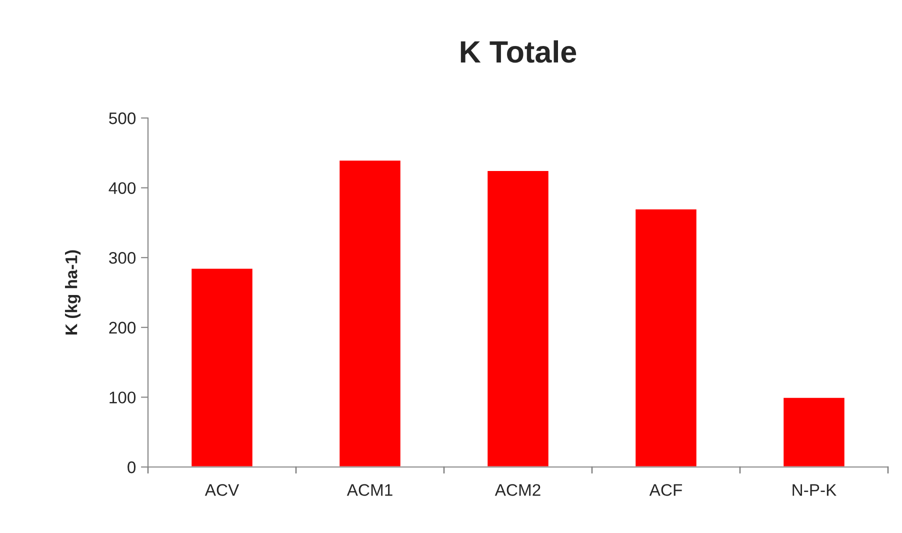 The width and height of the screenshot is (902, 533). I want to click on y-tick-label: 300, so click(122, 258).